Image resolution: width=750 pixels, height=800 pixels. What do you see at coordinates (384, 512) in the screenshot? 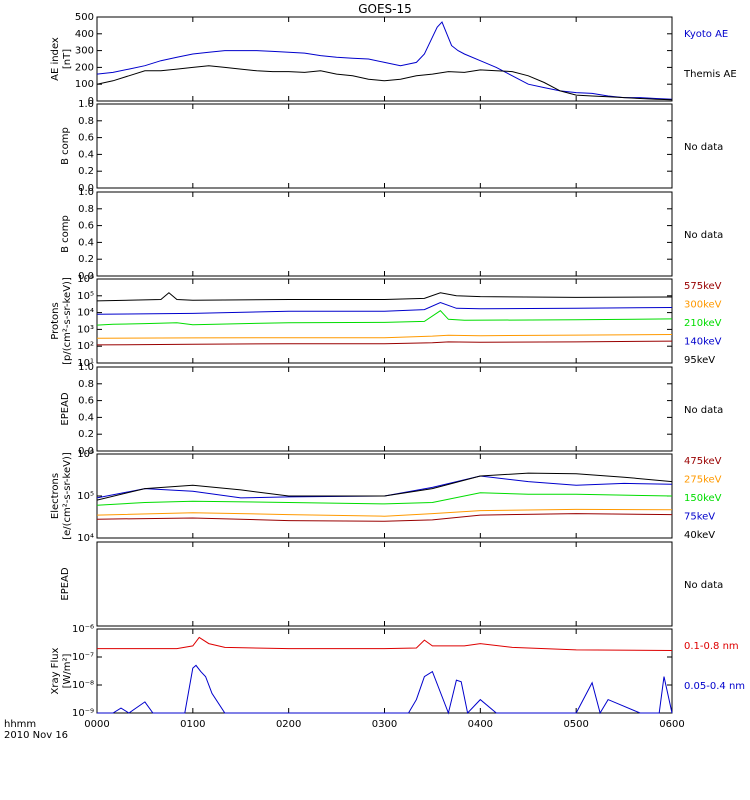
I see `series-line-275keV` at bounding box center [384, 512].